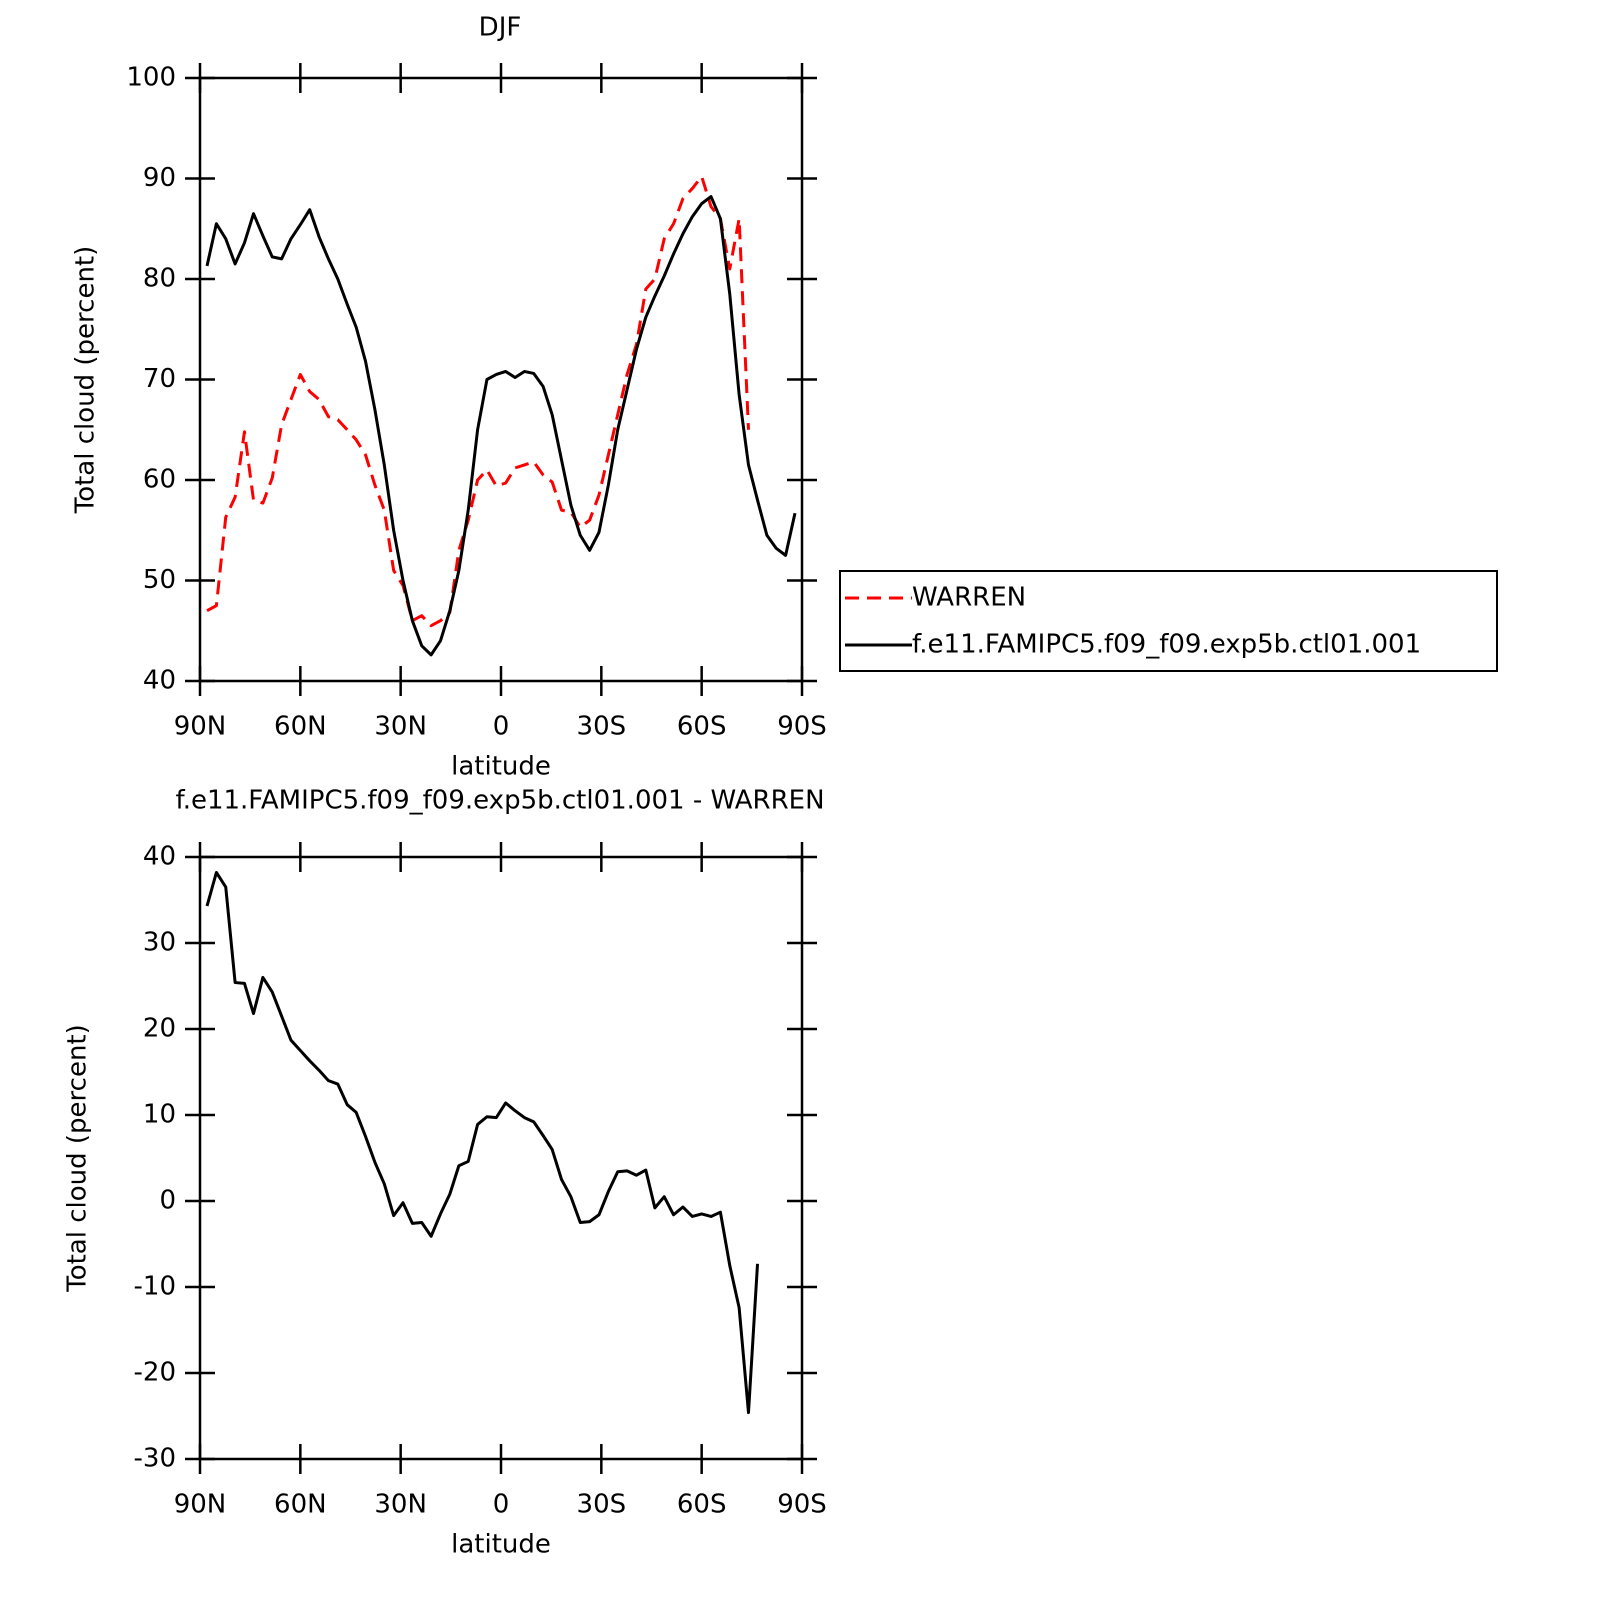 This screenshot has height=1602, width=1602. I want to click on y-tick-label: 10, so click(159, 1115).